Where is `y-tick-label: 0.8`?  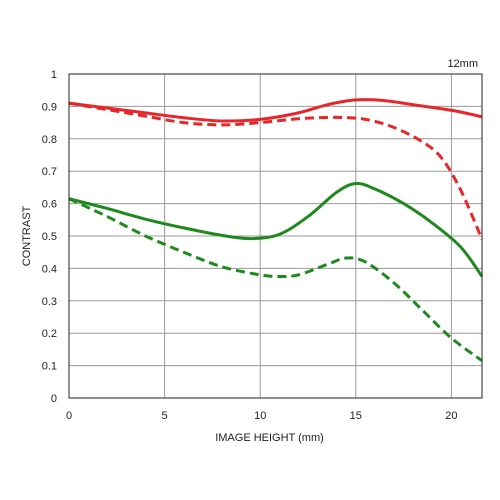 y-tick-label: 0.8 is located at coordinates (49, 140).